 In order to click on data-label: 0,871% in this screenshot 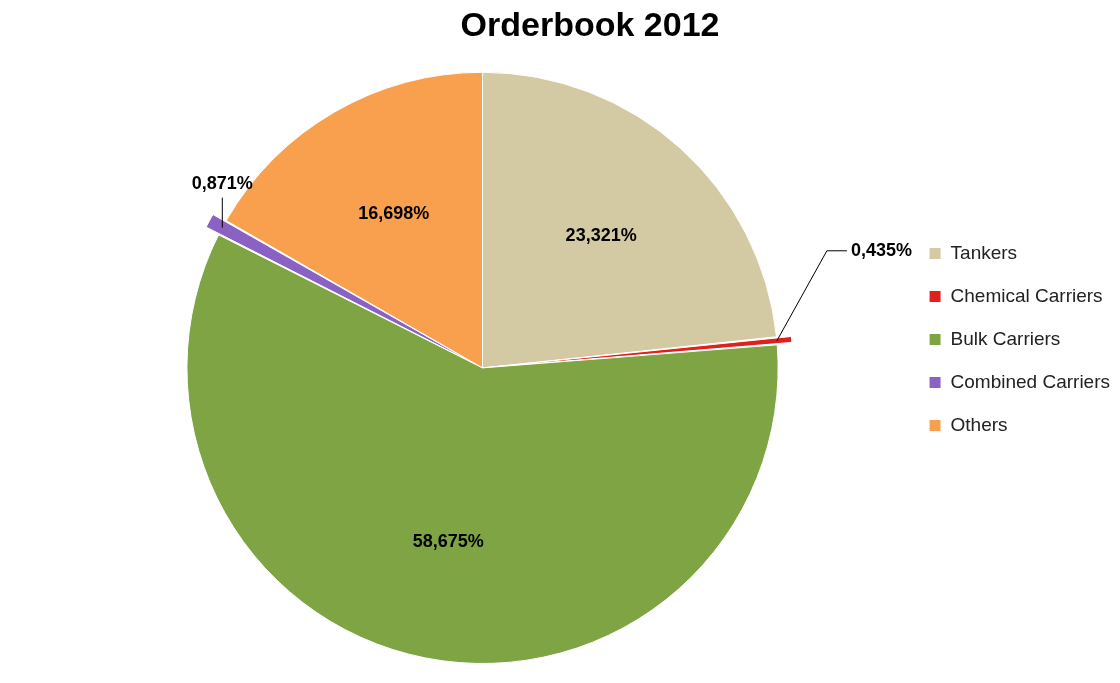, I will do `click(222, 182)`.